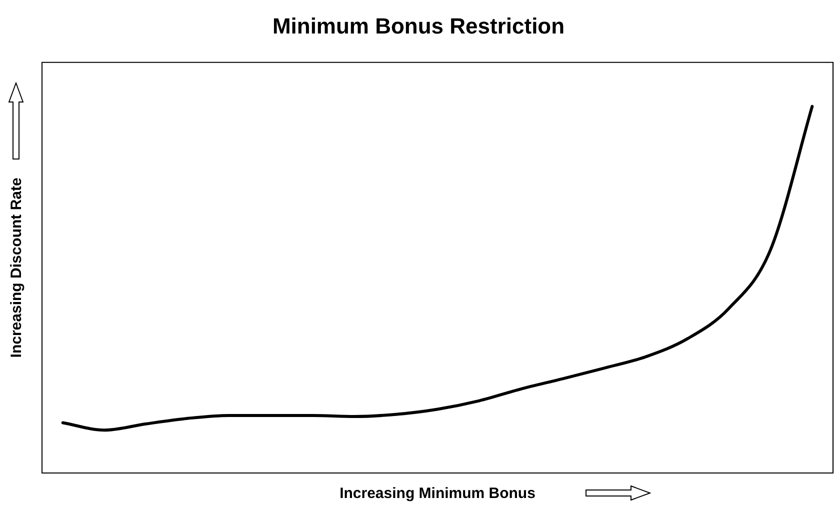  Describe the element at coordinates (438, 493) in the screenshot. I see `x-axis-title: Increasing Minimum Bonus` at that location.